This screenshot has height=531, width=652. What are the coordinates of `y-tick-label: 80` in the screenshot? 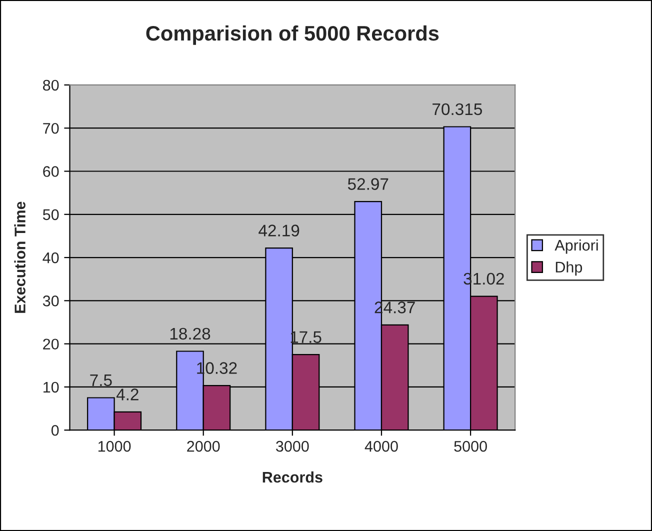 It's located at (51, 85).